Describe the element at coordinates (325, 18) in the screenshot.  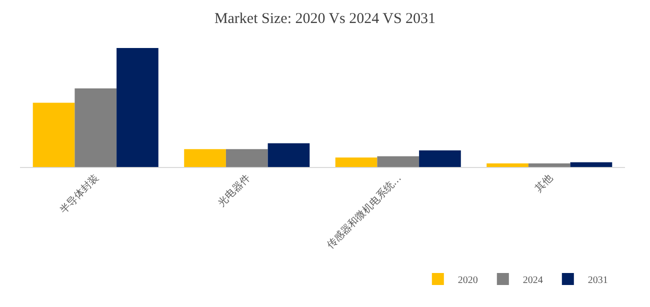
I see `chart-title: Market Size: 2020 Vs 2024 VS 2031` at that location.